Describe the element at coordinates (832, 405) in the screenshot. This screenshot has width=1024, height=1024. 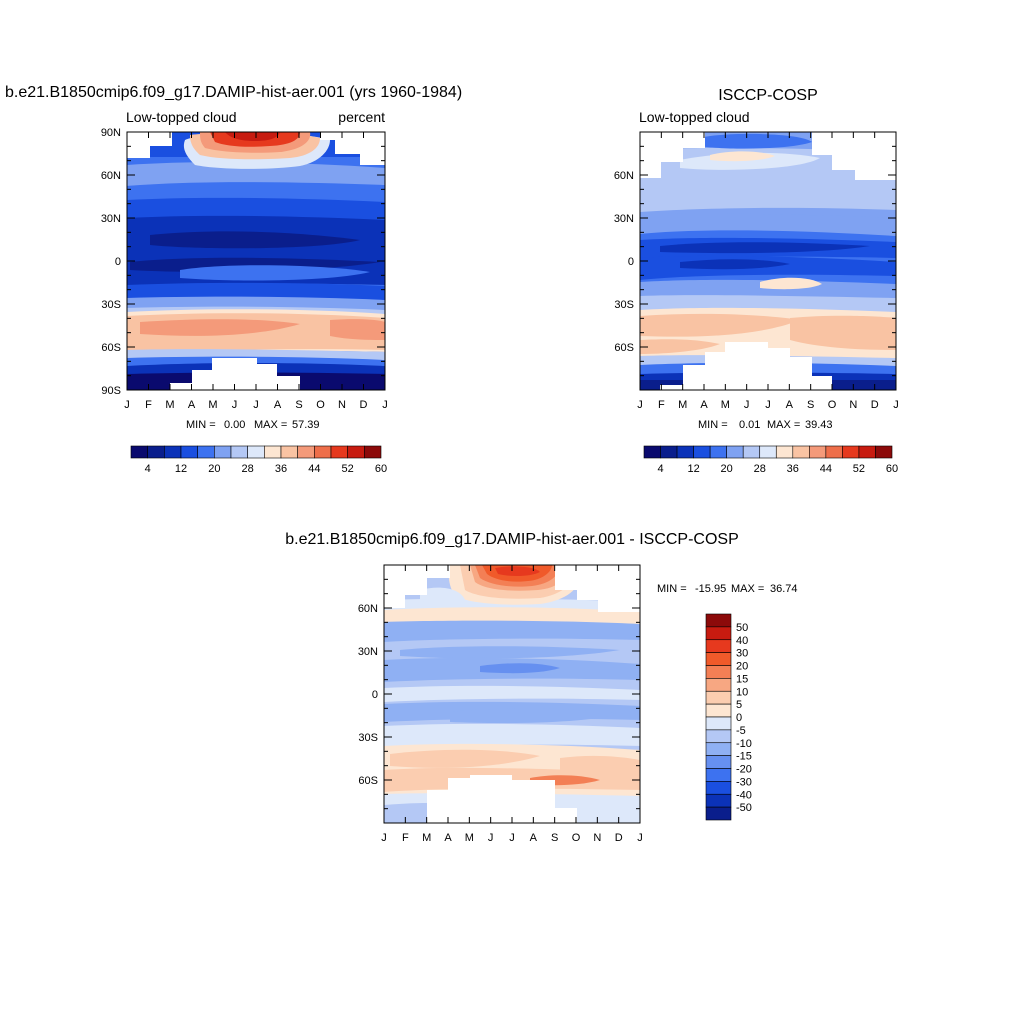
I see `x-tick-label: O` at that location.